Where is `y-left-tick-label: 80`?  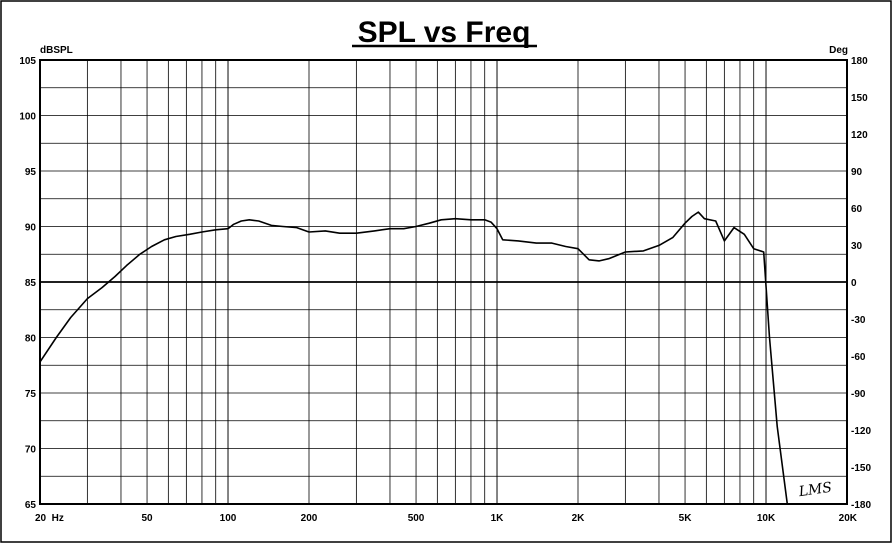 y-left-tick-label: 80 is located at coordinates (31, 339).